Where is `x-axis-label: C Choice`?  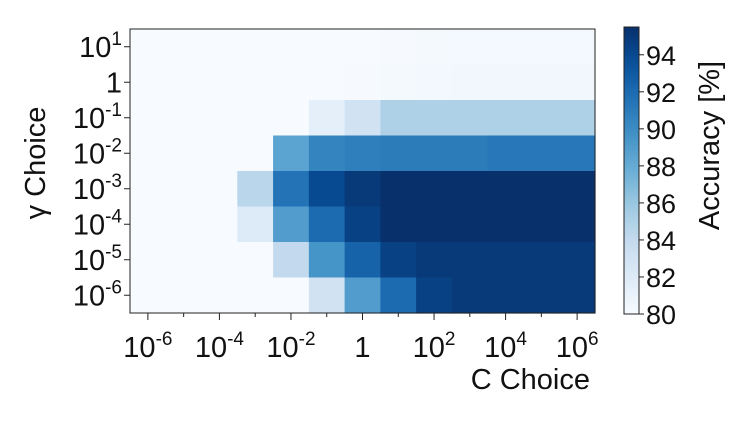 x-axis-label: C Choice is located at coordinates (530, 380).